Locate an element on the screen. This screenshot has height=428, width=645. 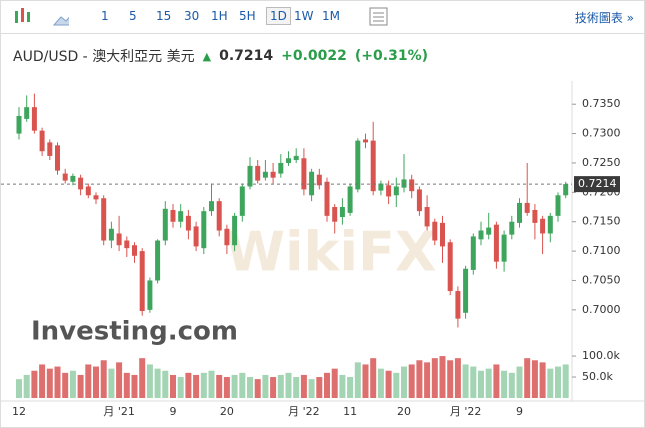
y2-tick-label: 50.0k is located at coordinates (597, 376).